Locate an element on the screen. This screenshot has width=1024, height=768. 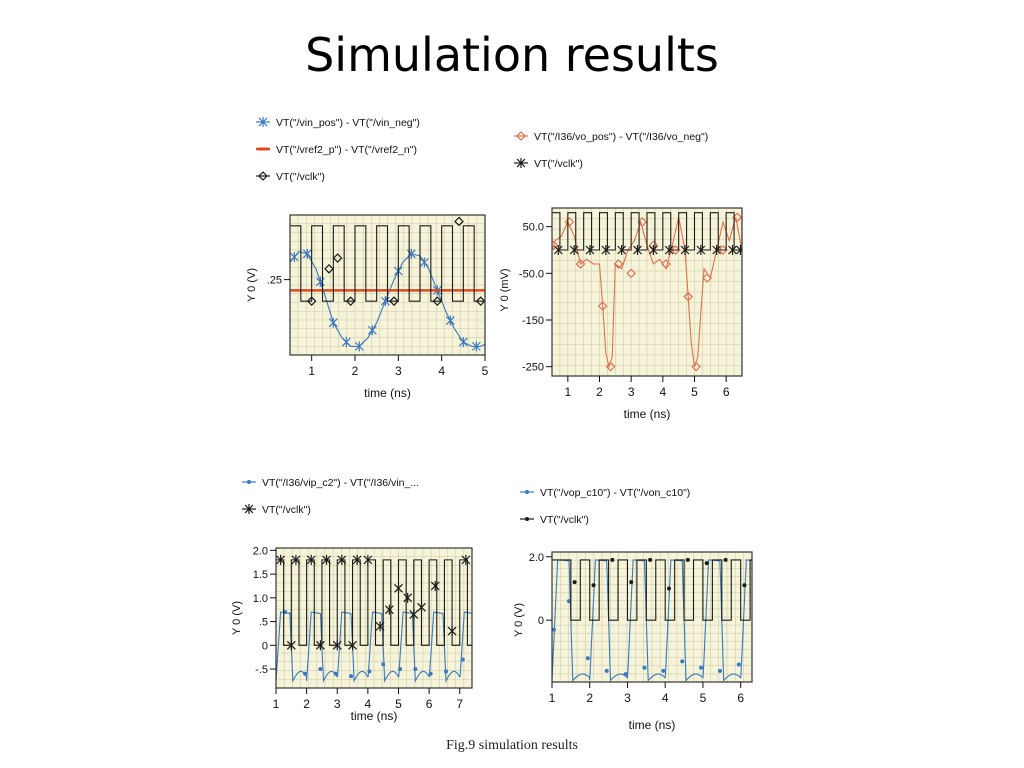
x-tick-label-2-1: 1 is located at coordinates (567, 392).